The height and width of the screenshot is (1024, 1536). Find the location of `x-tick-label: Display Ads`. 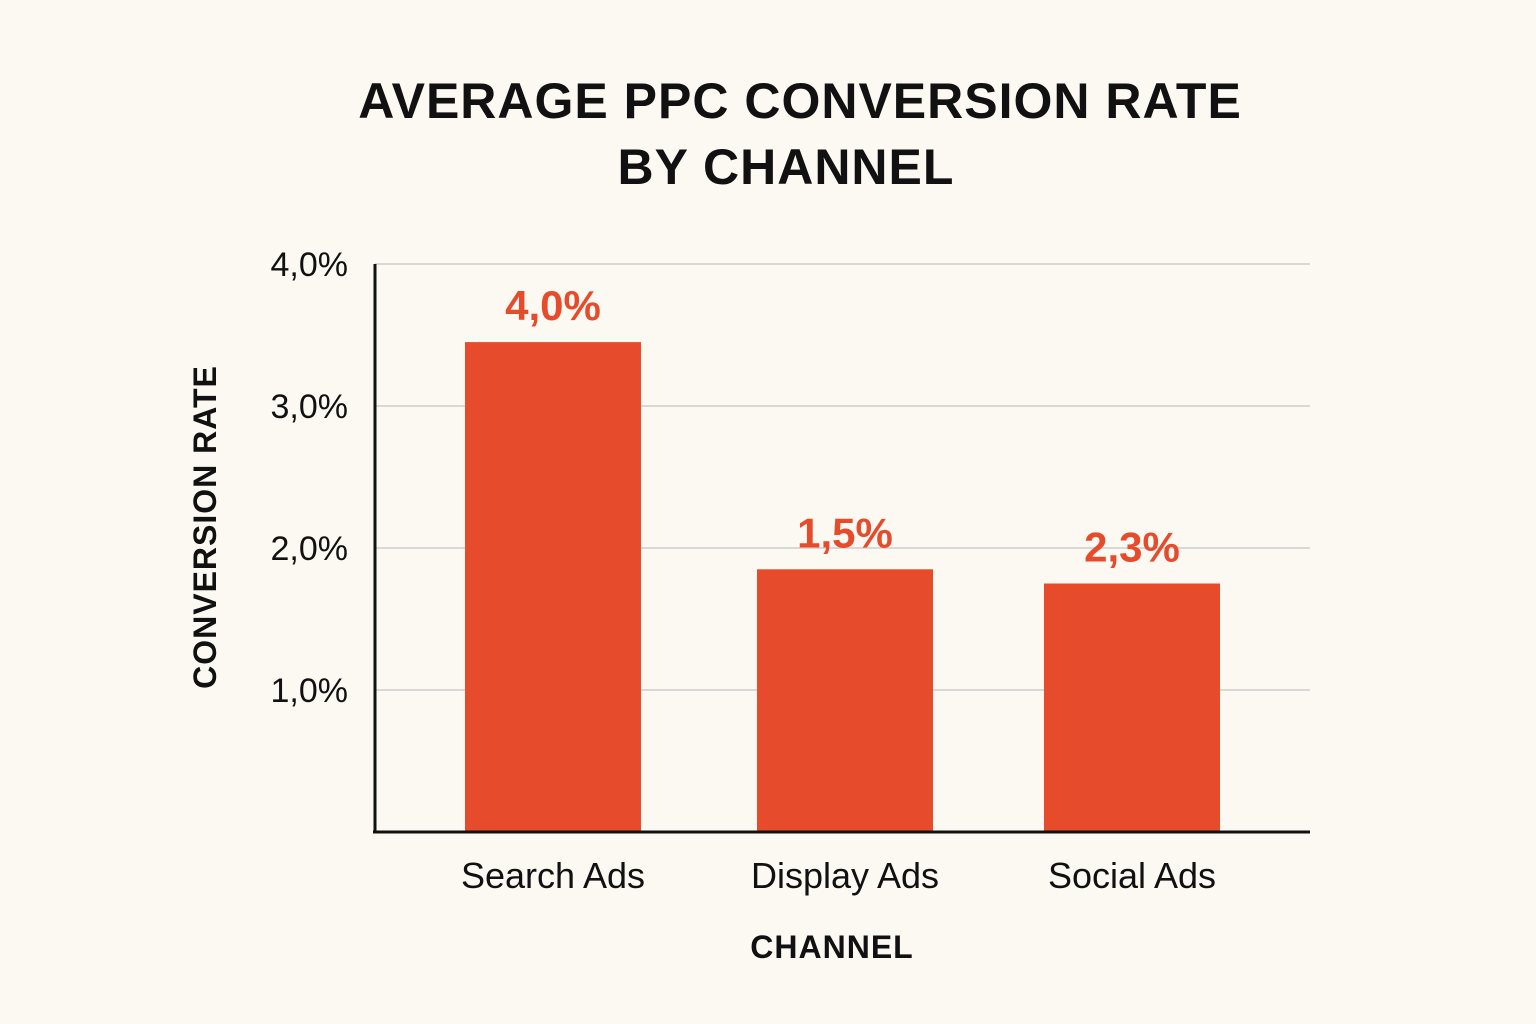

x-tick-label: Display Ads is located at coordinates (845, 875).